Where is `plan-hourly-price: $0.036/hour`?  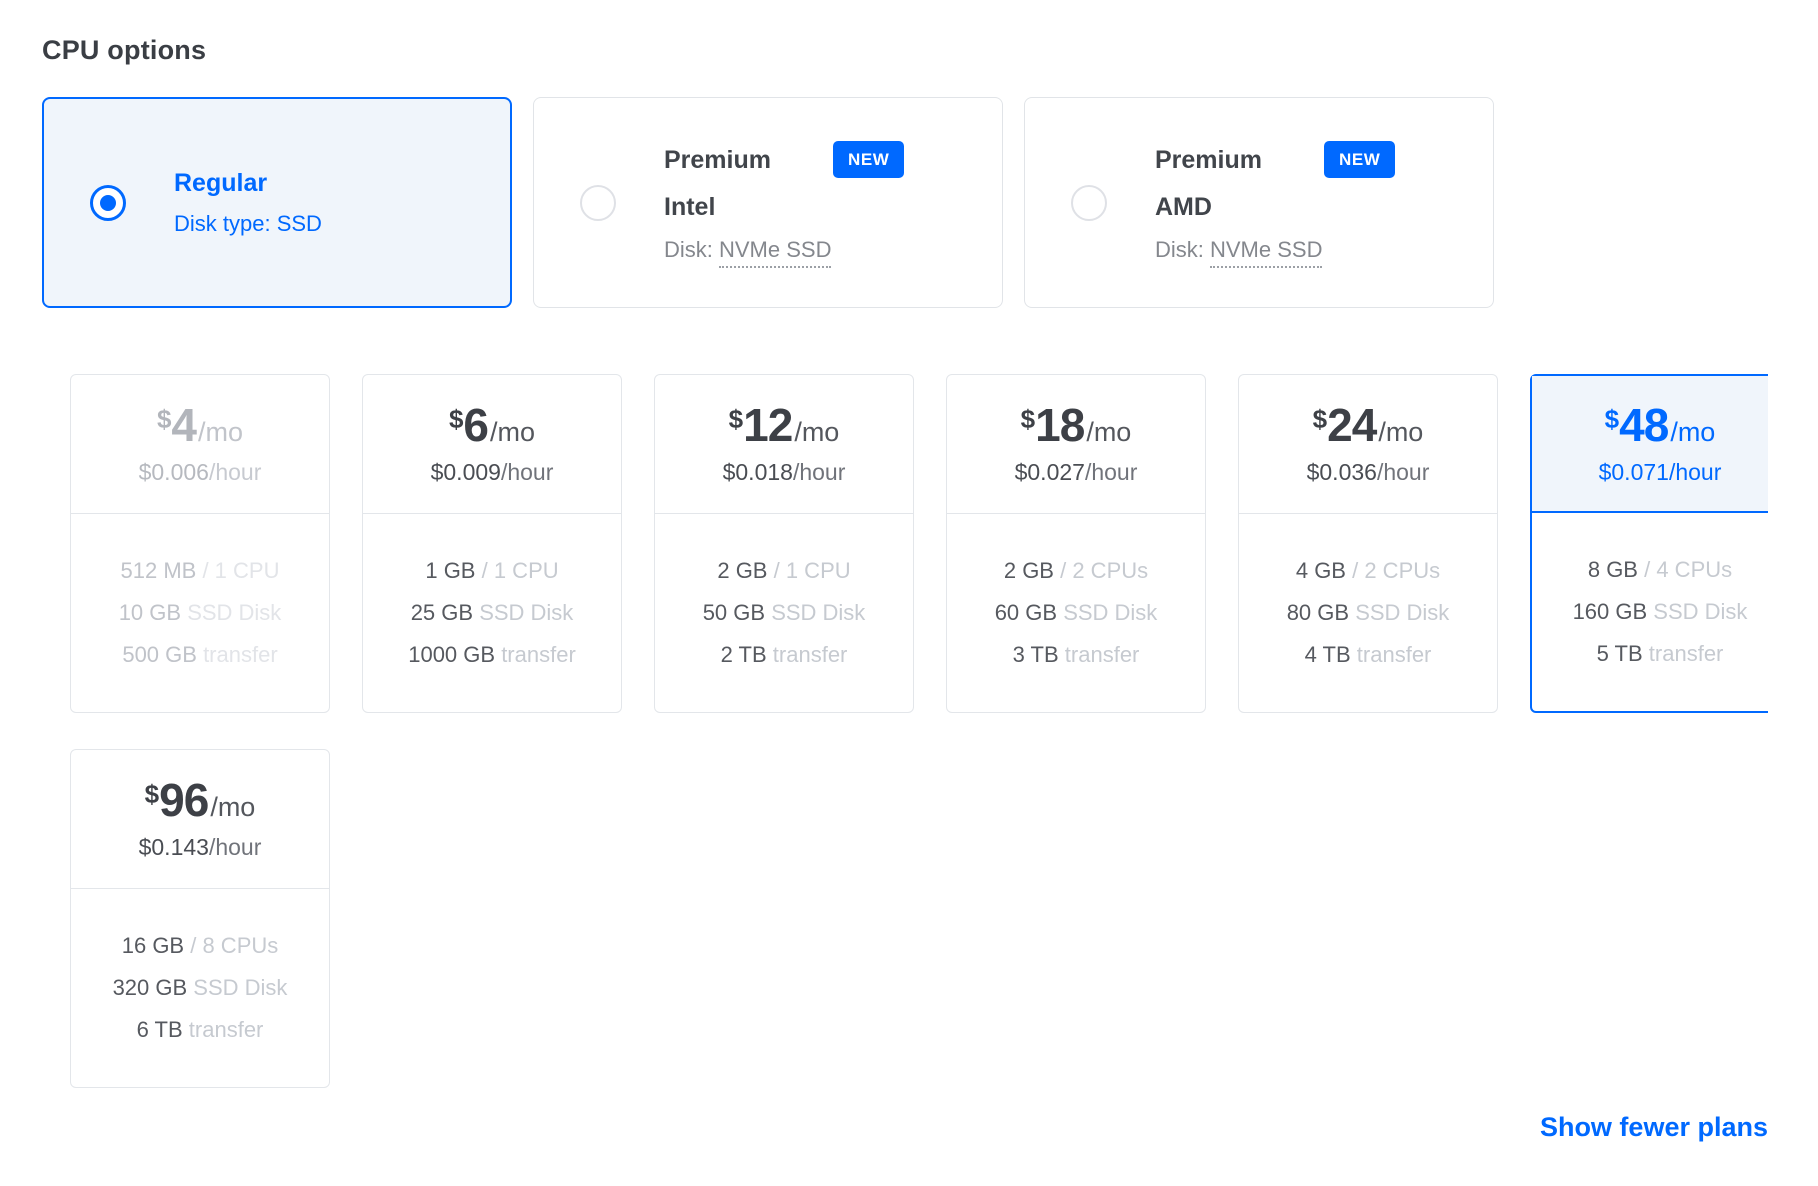 plan-hourly-price: $0.036/hour is located at coordinates (1368, 472).